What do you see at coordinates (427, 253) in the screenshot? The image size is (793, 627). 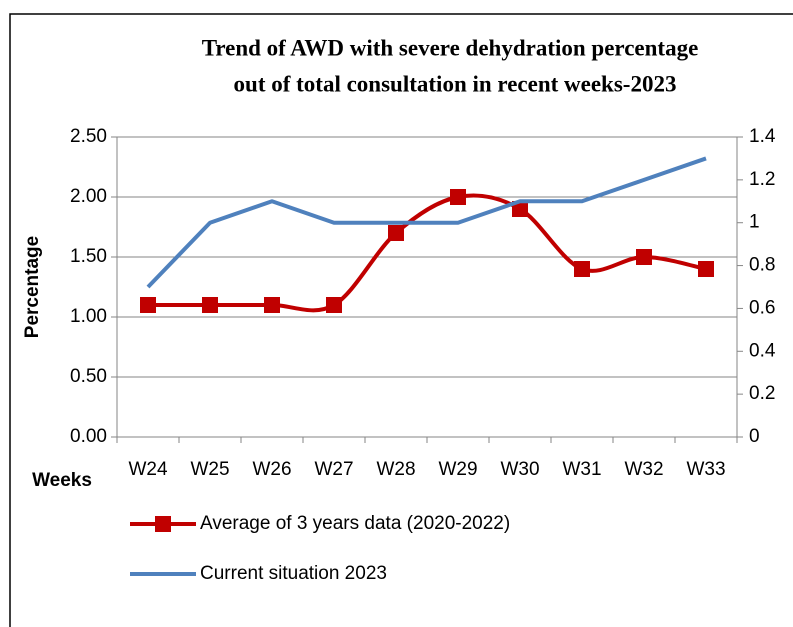 I see `series-line` at bounding box center [427, 253].